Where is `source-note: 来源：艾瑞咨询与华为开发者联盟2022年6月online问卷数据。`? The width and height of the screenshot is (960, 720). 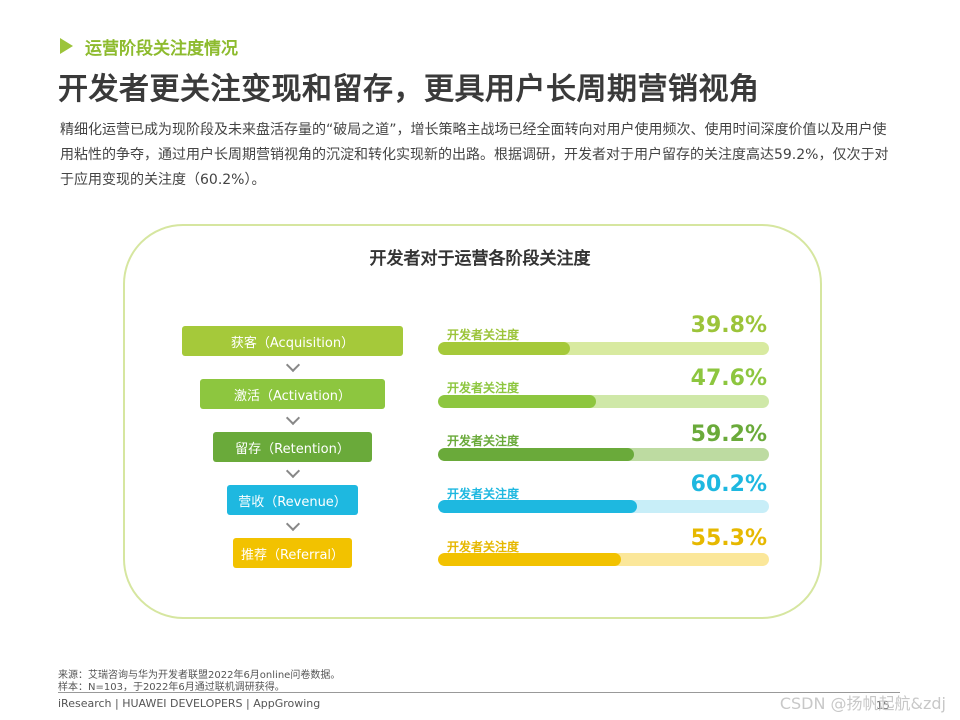 source-note: 来源：艾瑞咨询与华为开发者联盟2022年6月online问卷数据。 is located at coordinates (199, 675).